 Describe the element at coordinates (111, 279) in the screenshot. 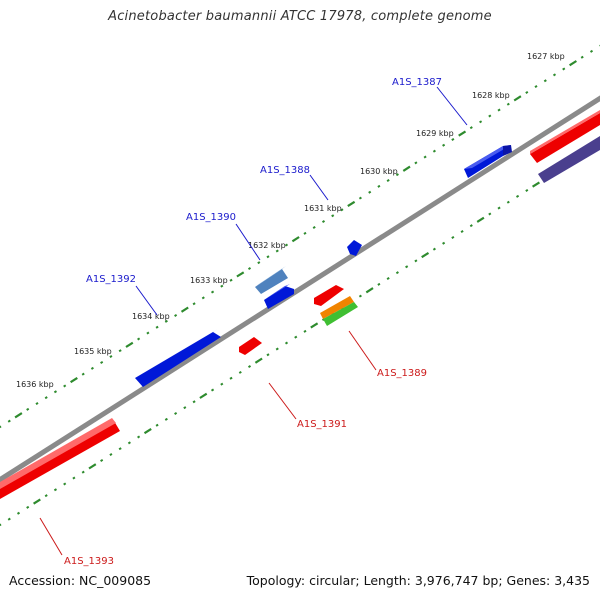

I see `gene-label-a1s-1392: A1S_1392` at that location.